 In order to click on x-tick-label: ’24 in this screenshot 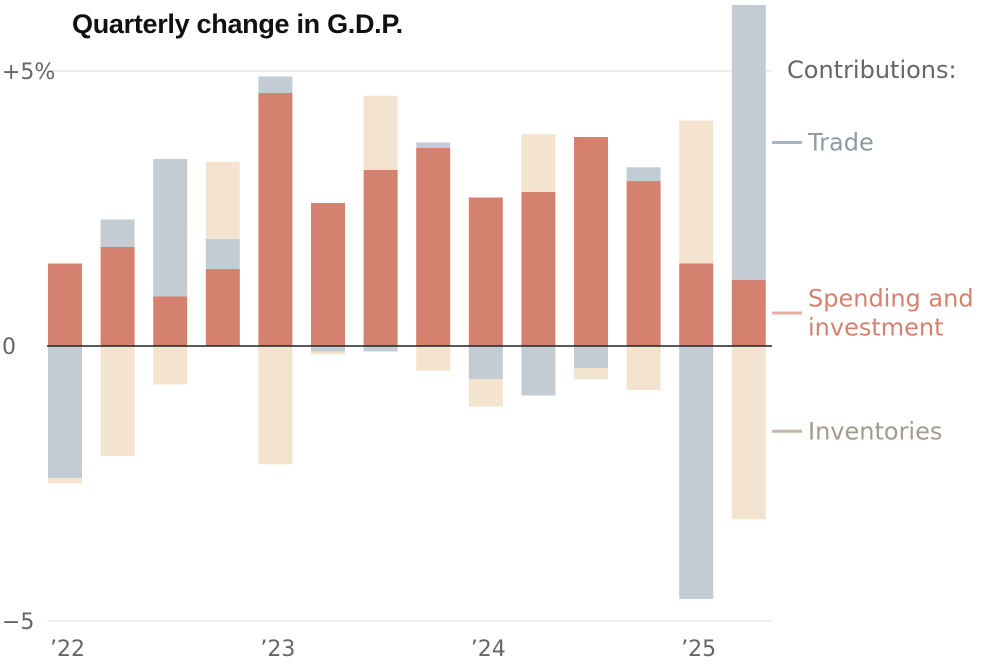, I will do `click(488, 649)`.